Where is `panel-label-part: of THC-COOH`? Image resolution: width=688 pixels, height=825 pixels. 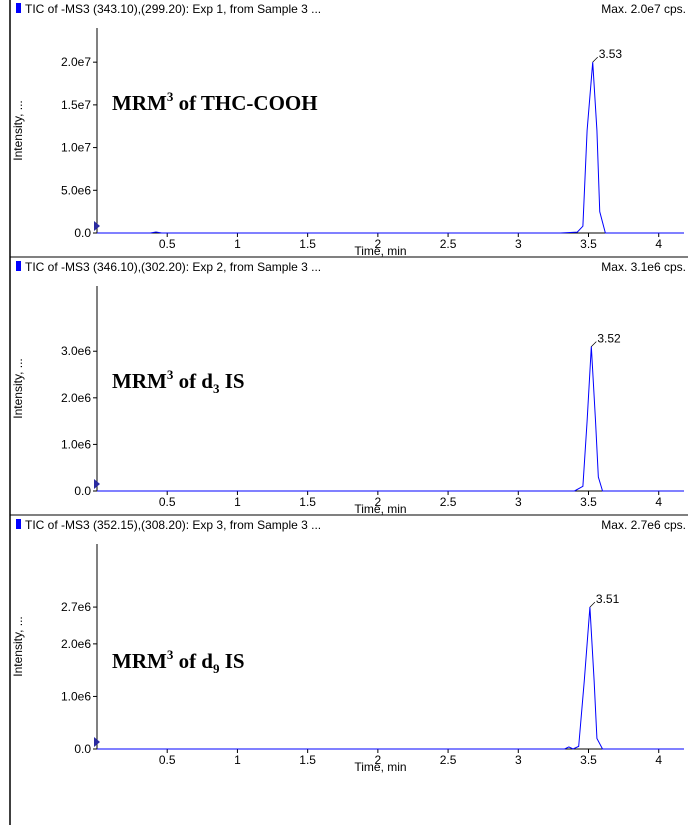 panel-label-part: of THC-COOH is located at coordinates (245, 103).